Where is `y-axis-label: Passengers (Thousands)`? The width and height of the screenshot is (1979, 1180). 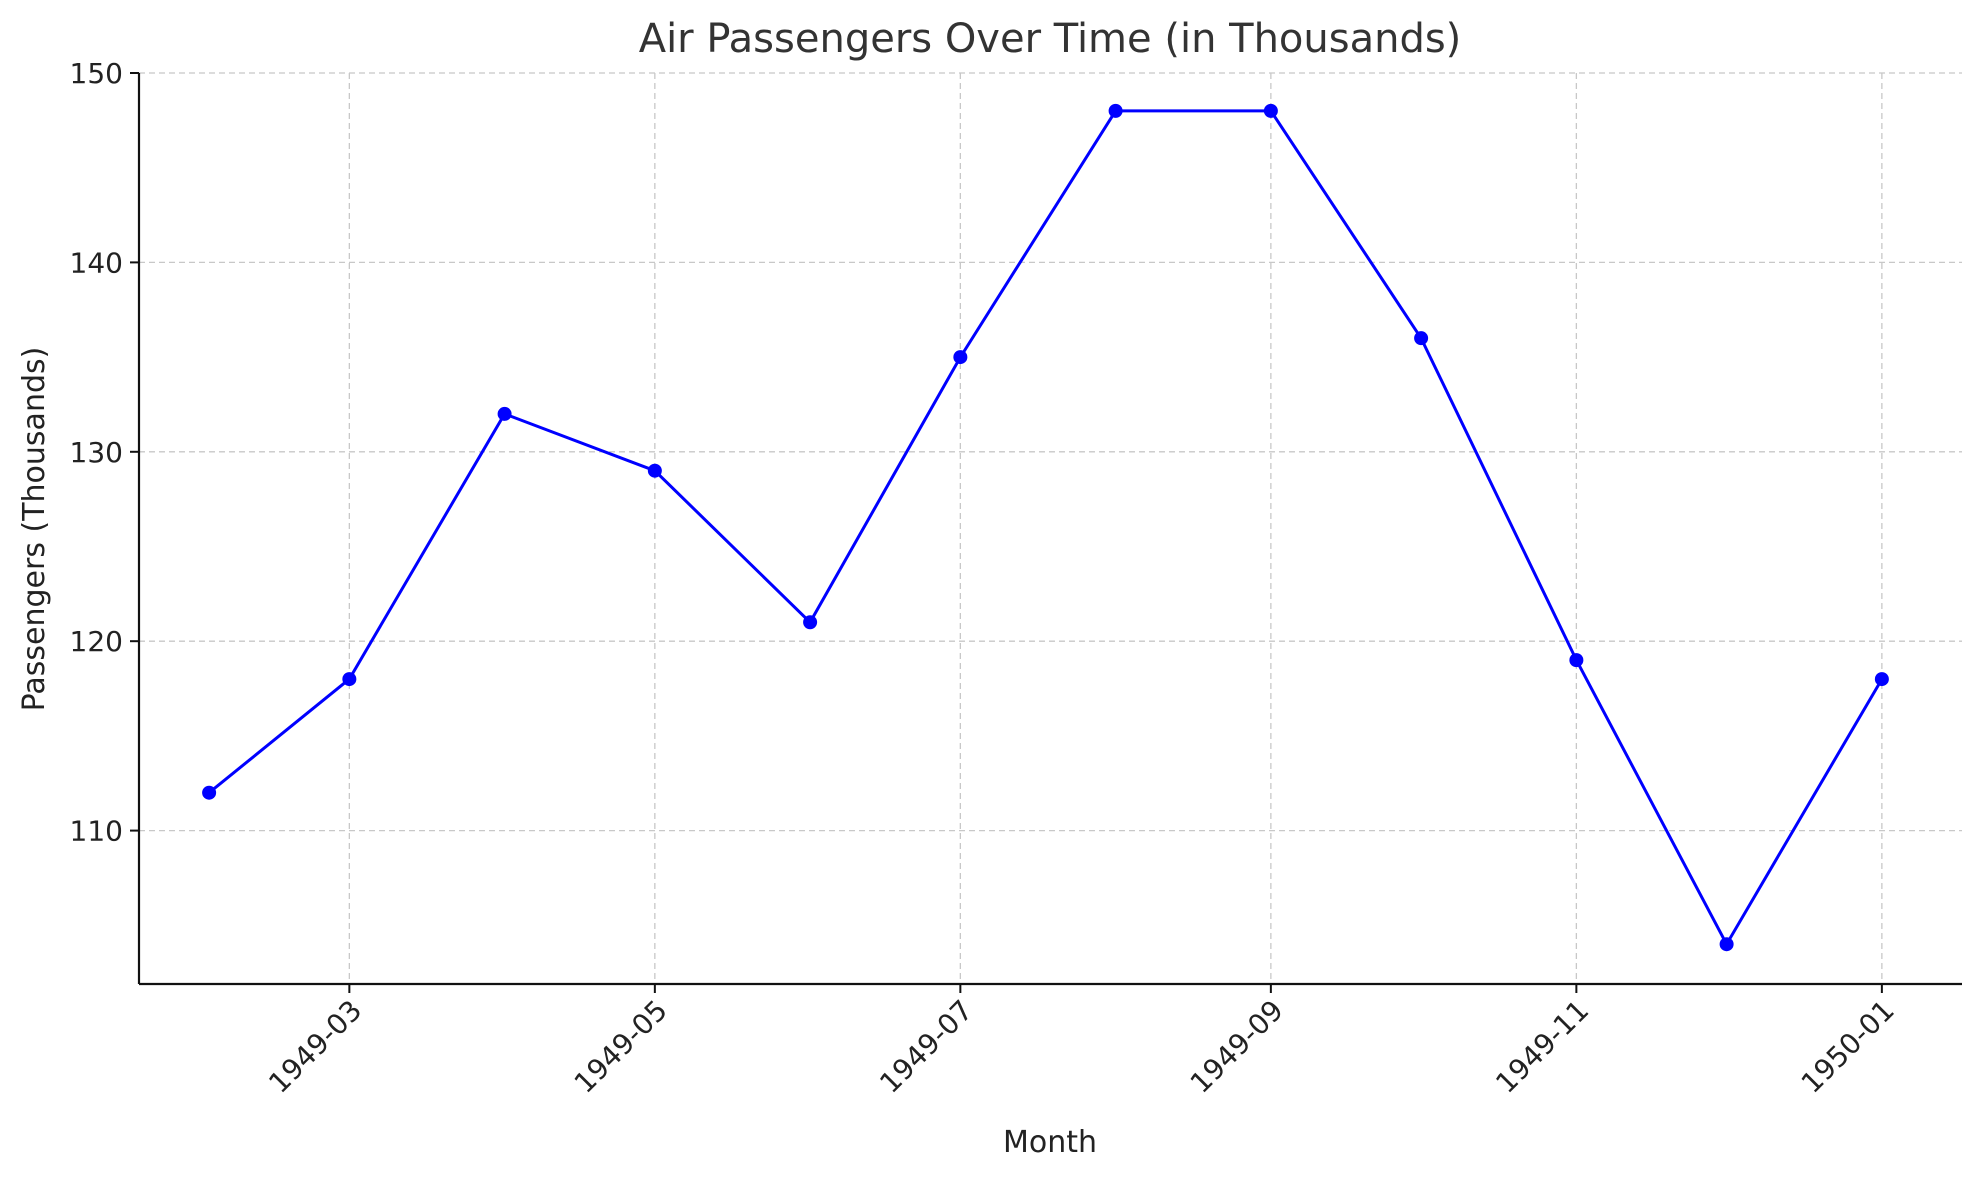 y-axis-label: Passengers (Thousands) is located at coordinates (34, 529).